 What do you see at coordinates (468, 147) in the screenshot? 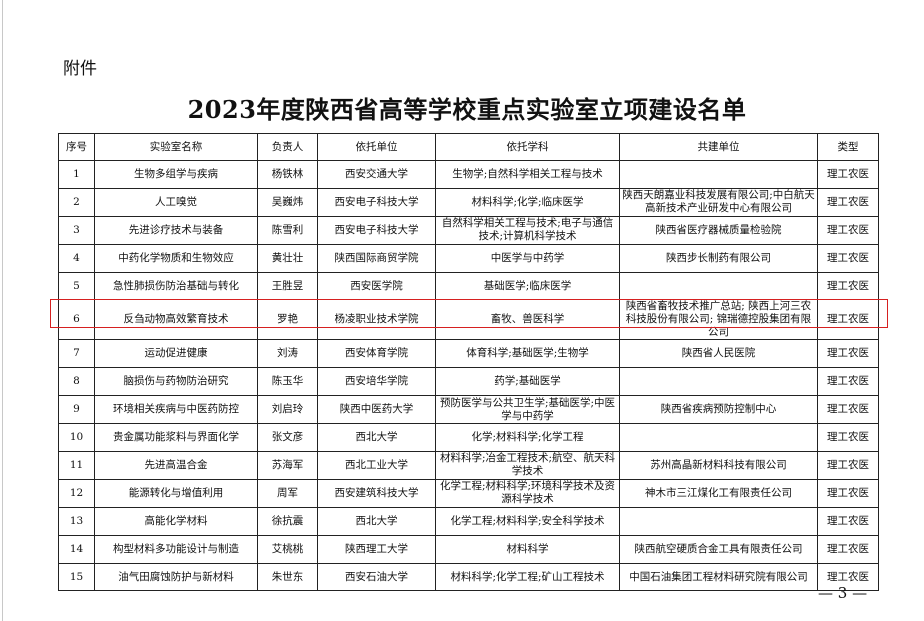
I see `table-header-row: 序号 实验室名称 负责人 依托单位 依托学科 共建单位 类型` at bounding box center [468, 147].